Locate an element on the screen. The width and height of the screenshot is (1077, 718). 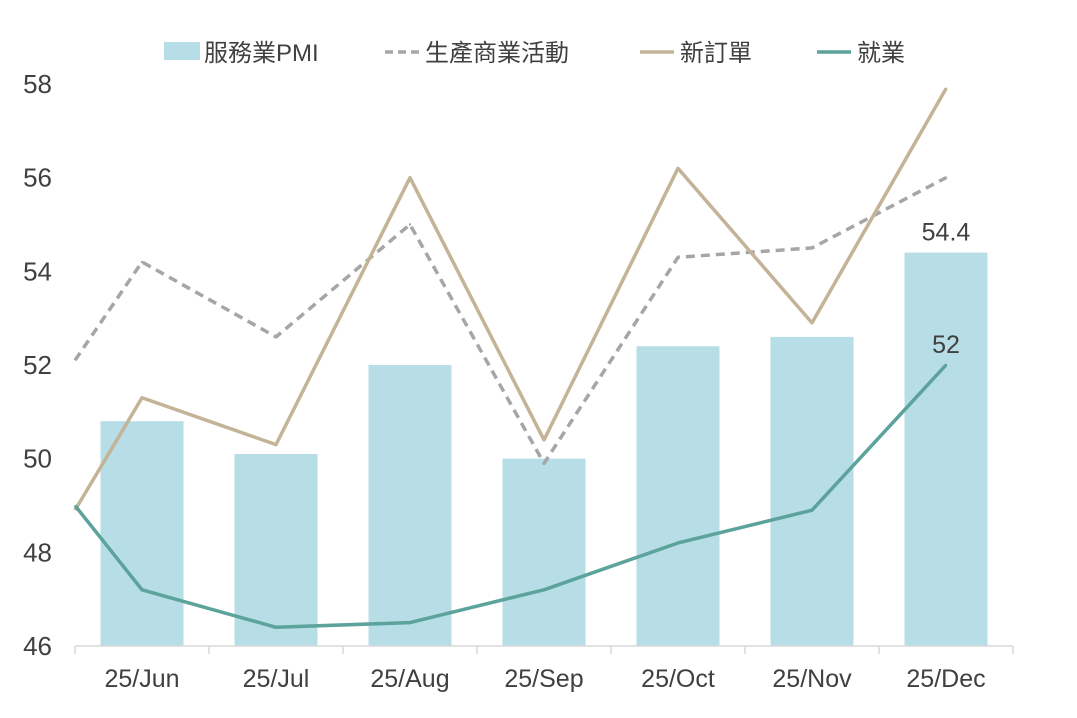
x-tick-label: 25/Sep is located at coordinates (543, 679).